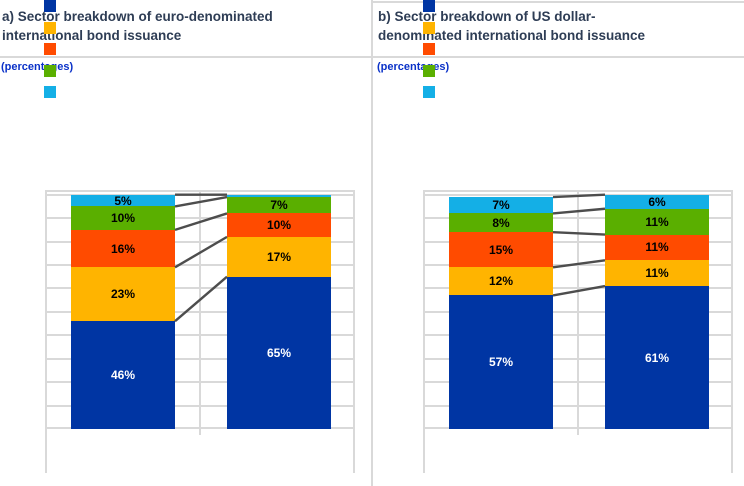 The image size is (744, 486). Describe the element at coordinates (453, 100) in the screenshot. I see `panel-usd-legend` at that location.